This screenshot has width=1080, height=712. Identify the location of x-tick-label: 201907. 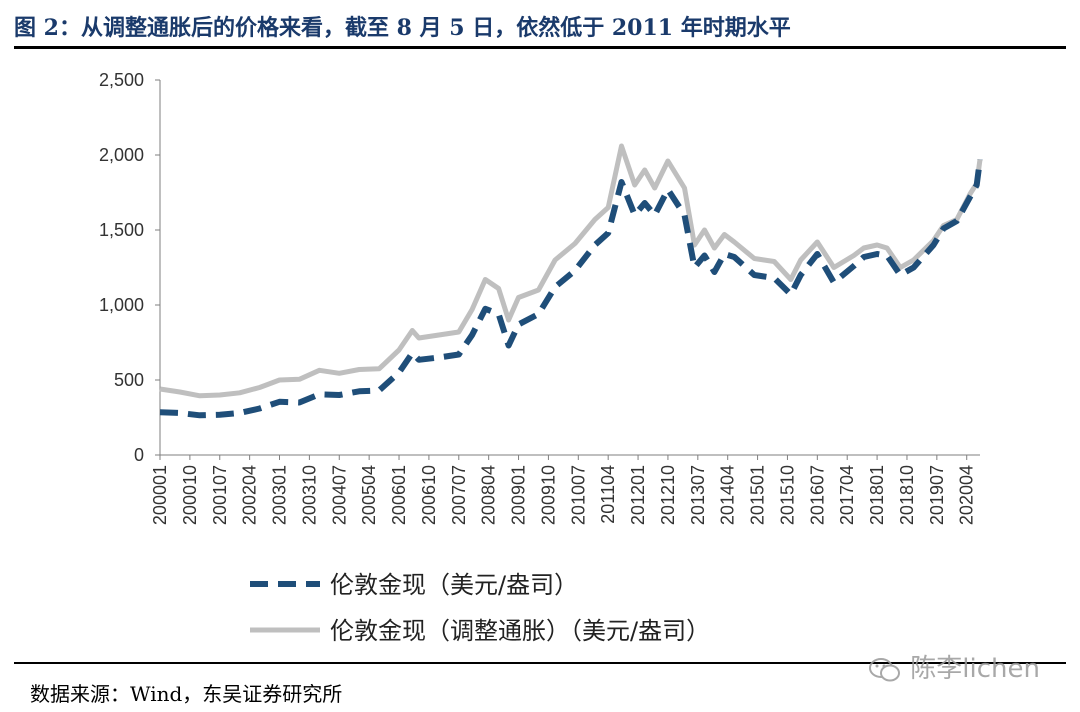
(937, 495).